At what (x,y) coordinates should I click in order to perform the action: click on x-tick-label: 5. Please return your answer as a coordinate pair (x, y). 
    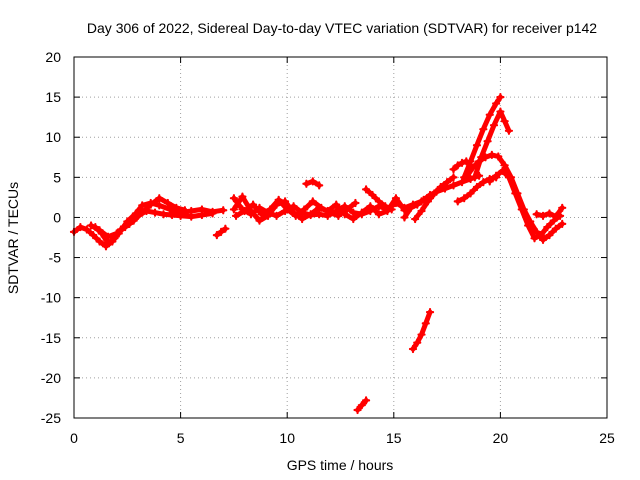
    Looking at the image, I should click on (181, 438).